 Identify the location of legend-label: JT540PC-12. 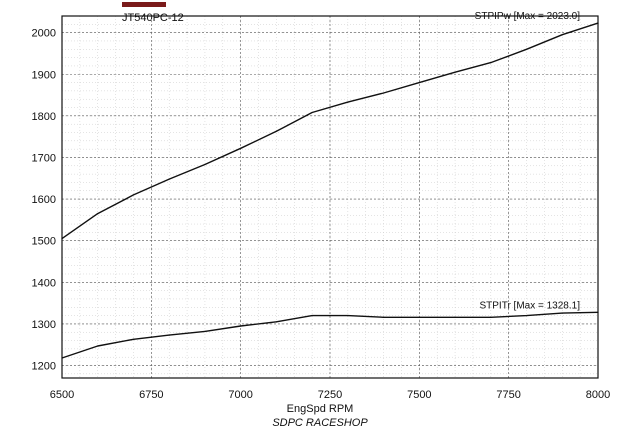
(153, 18).